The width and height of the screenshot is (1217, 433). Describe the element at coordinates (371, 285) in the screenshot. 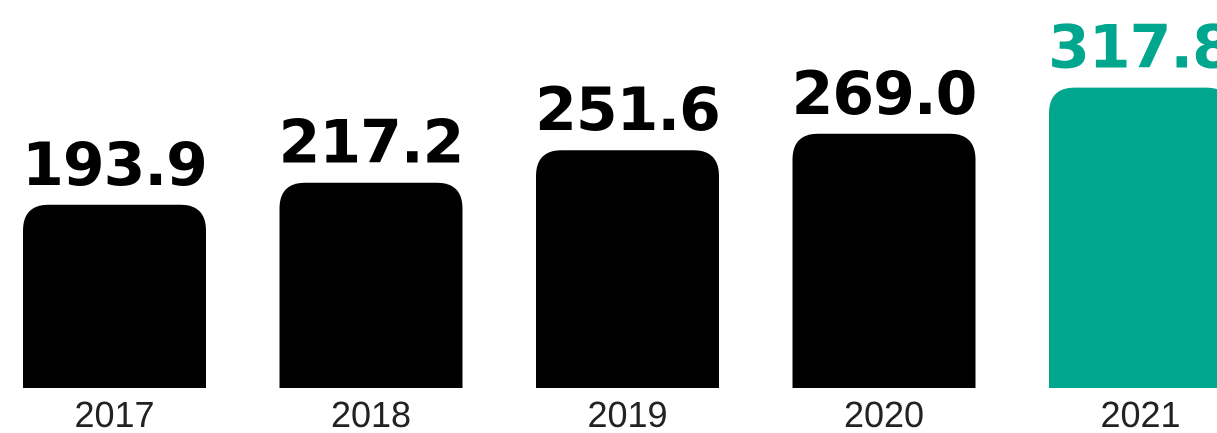

I see `bar-2018` at that location.